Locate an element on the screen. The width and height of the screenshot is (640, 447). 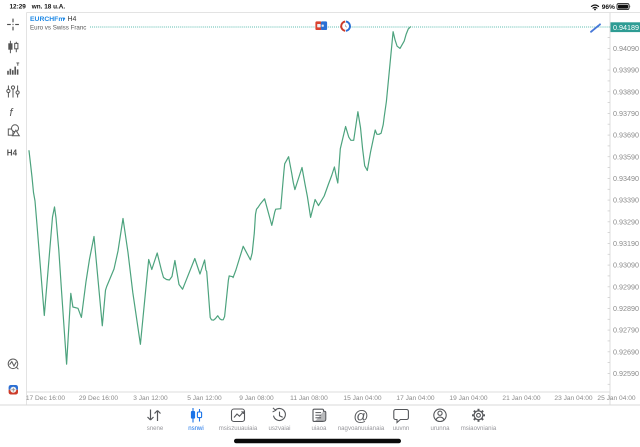
svg-text: 0.93190 is located at coordinates (626, 243).